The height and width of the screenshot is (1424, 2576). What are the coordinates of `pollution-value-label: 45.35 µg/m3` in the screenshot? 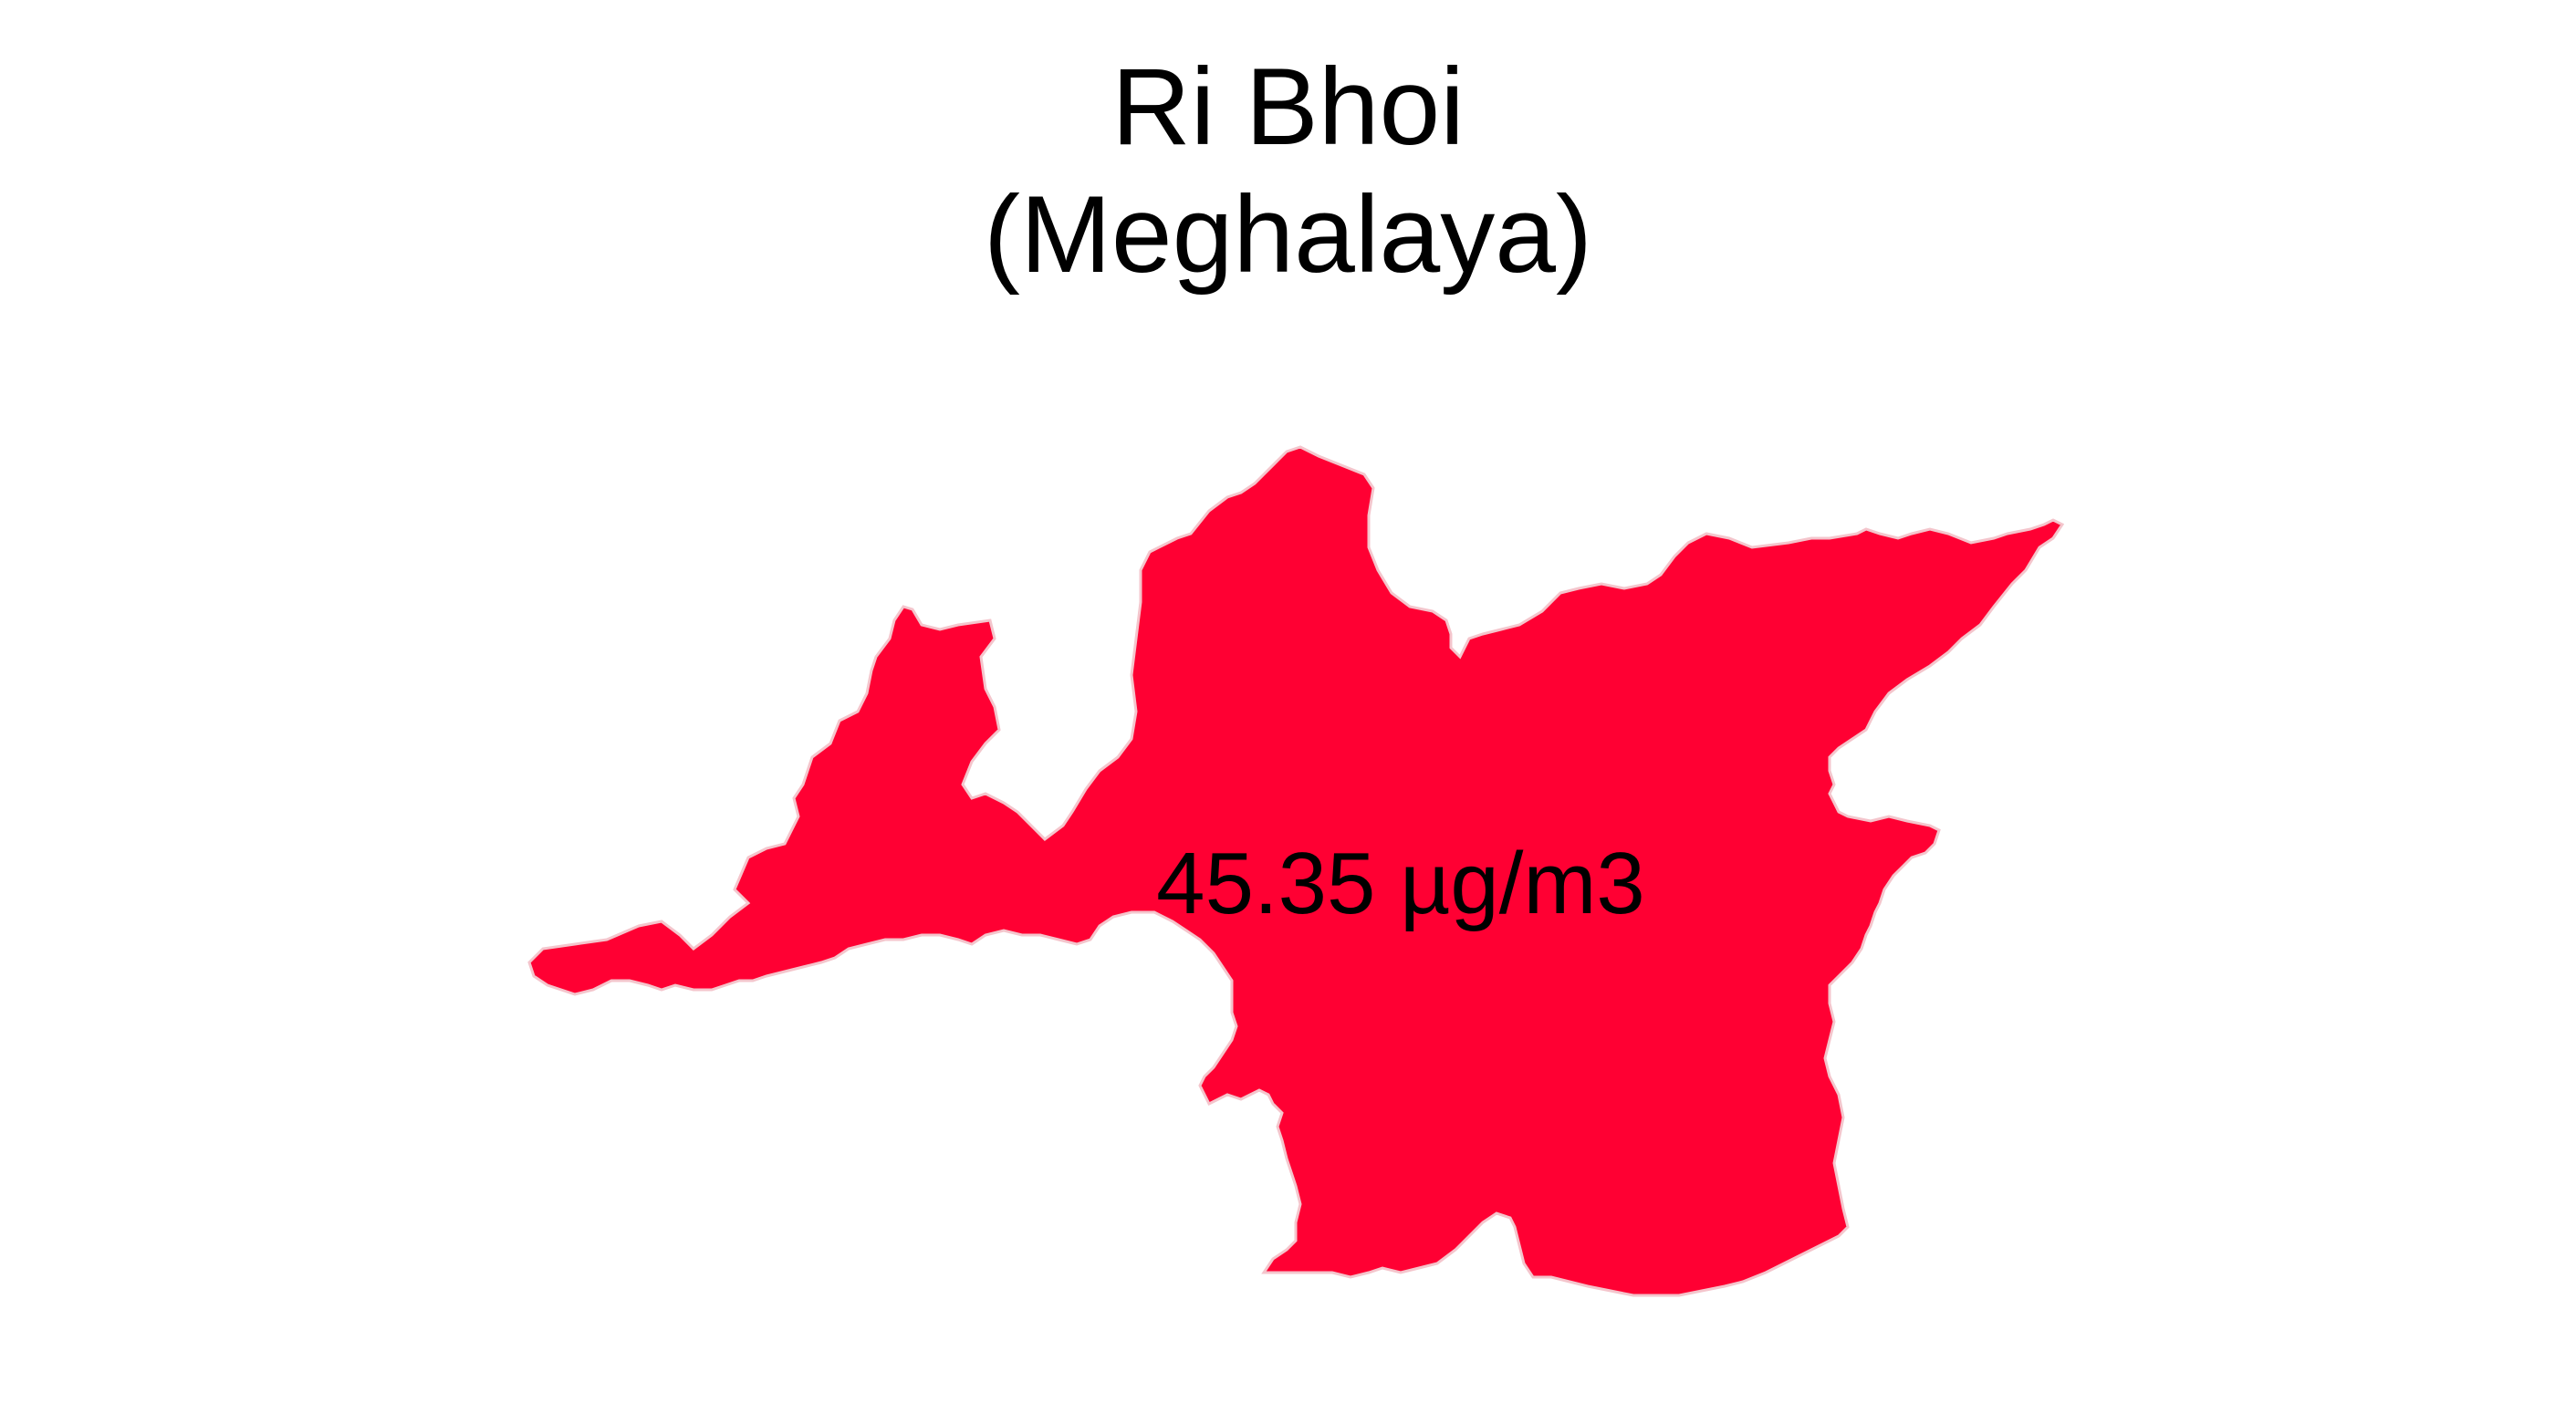 It's located at (1400, 883).